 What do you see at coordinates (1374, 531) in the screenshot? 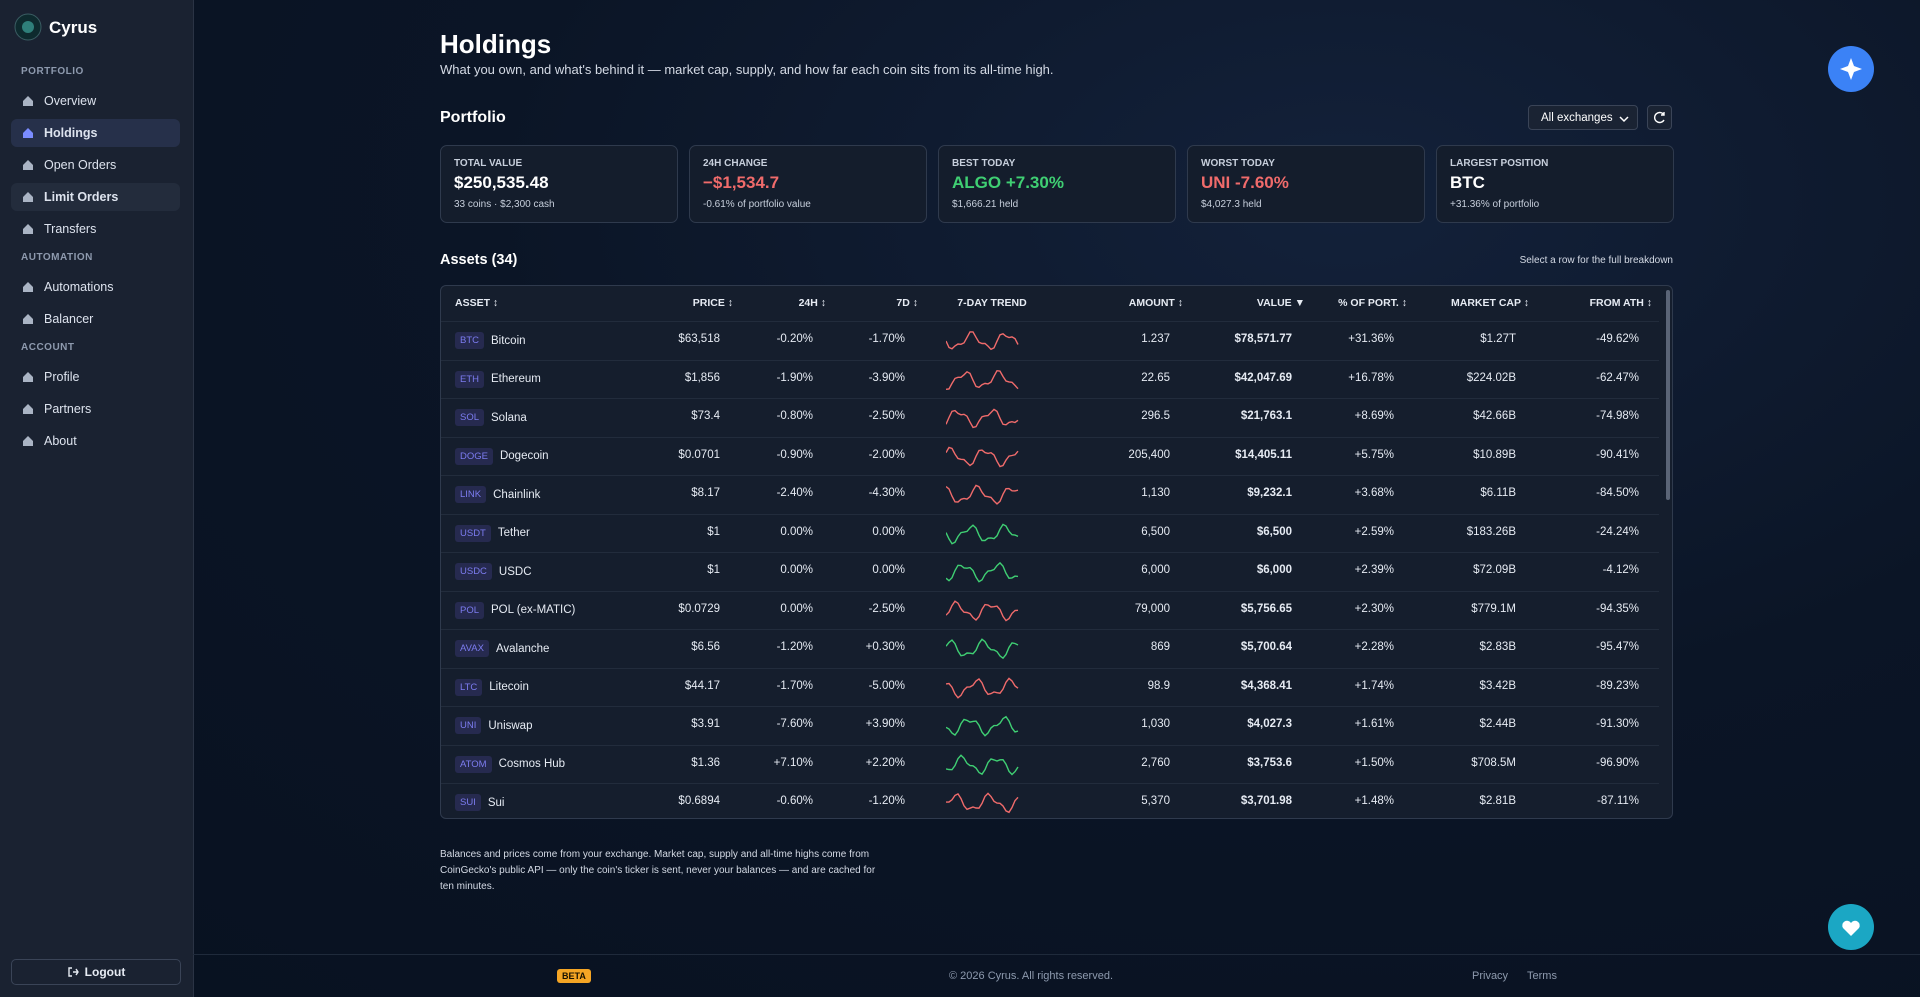
I see `cell: +2.59%` at bounding box center [1374, 531].